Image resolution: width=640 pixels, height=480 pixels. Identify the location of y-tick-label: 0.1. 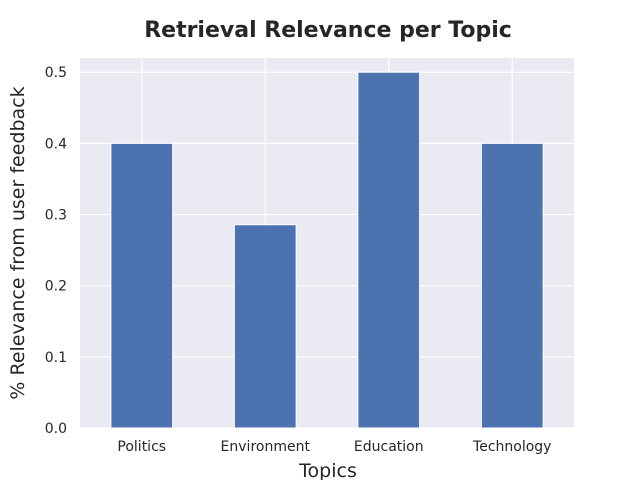
(56, 358).